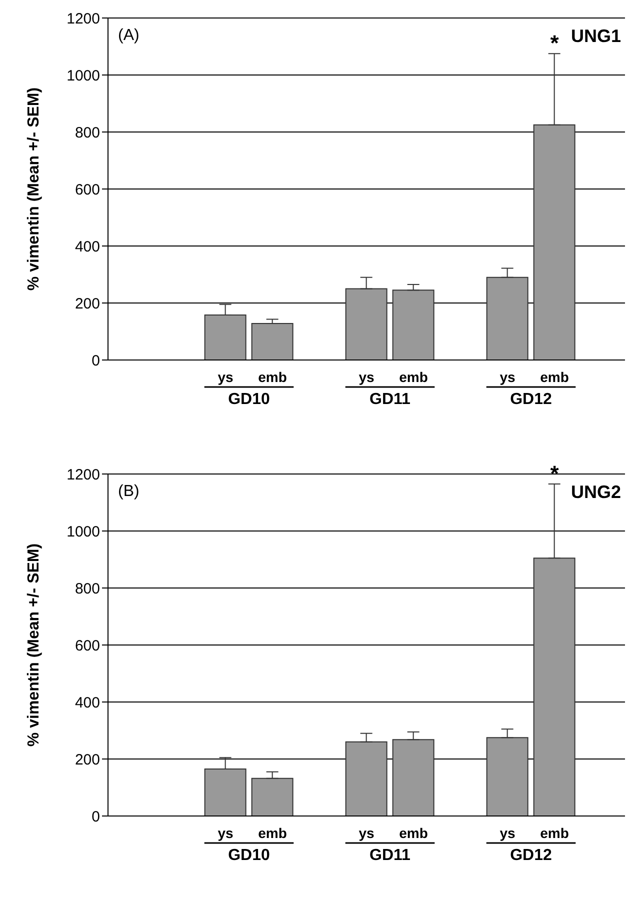 This screenshot has height=918, width=637. I want to click on annotation: (B), so click(129, 491).